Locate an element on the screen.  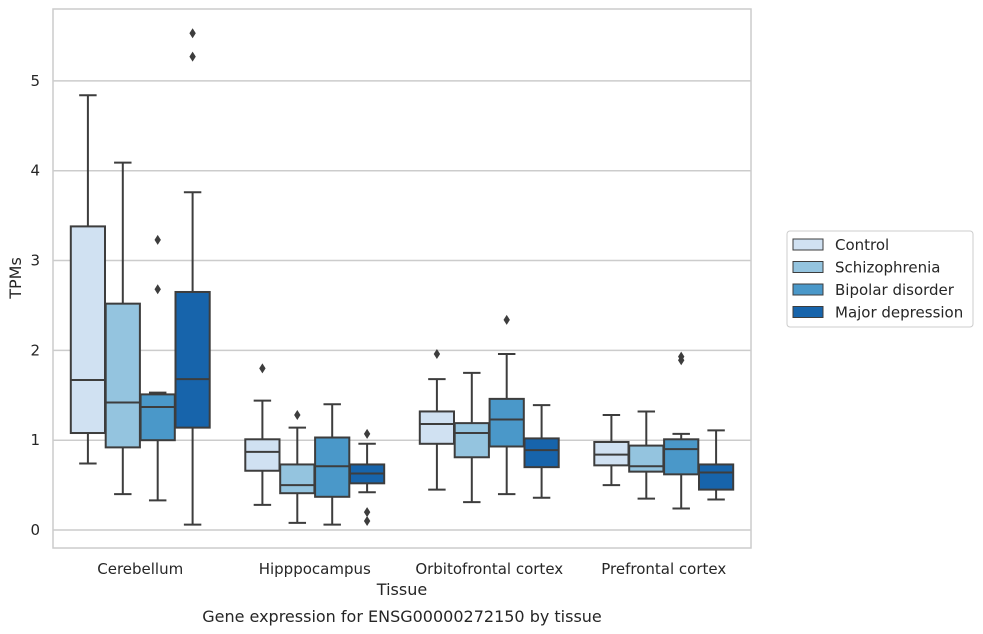
y-tick-label: 4 is located at coordinates (35, 171).